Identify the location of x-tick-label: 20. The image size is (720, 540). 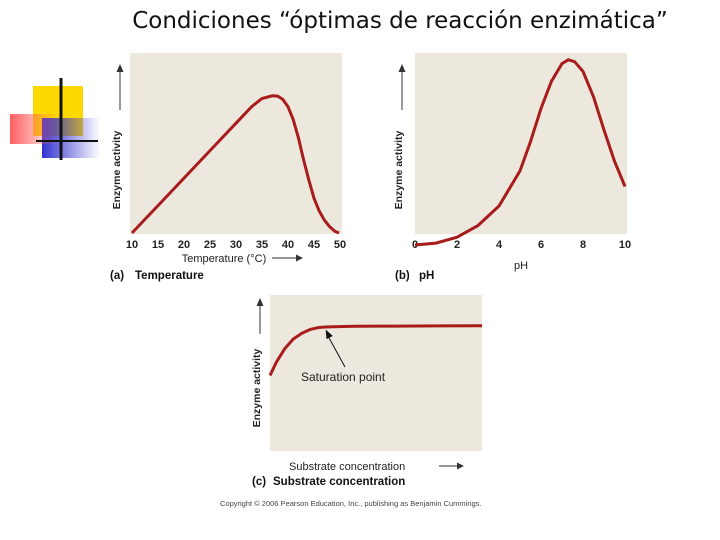
(184, 245).